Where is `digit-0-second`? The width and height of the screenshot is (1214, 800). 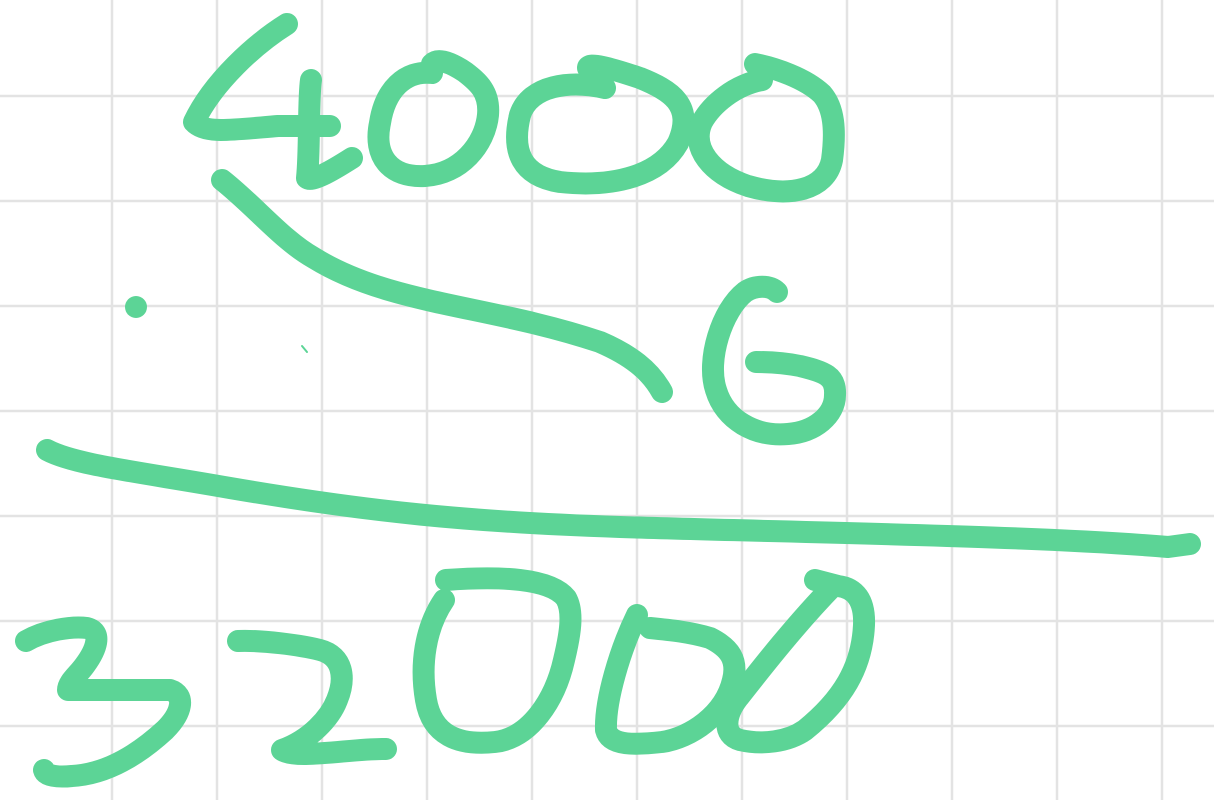 digit-0-second is located at coordinates (600, 124).